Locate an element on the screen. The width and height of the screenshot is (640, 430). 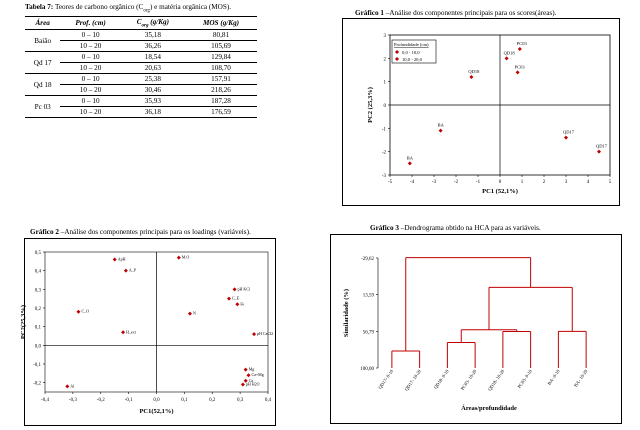
y-tick-label: -0,2 is located at coordinates (37, 384).